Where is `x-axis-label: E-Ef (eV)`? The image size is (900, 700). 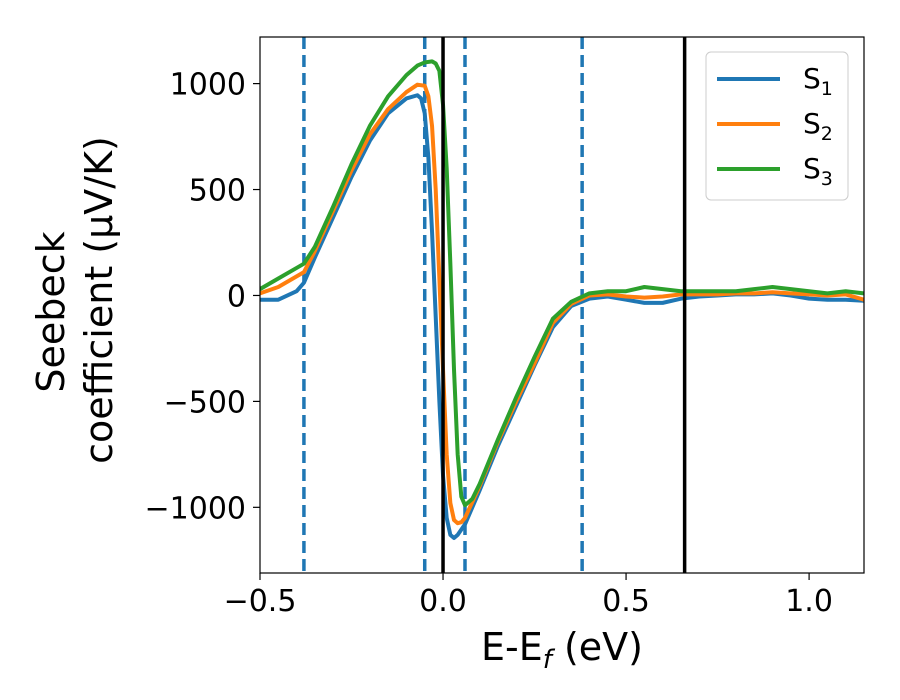 x-axis-label: E-Ef (eV) is located at coordinates (562, 650).